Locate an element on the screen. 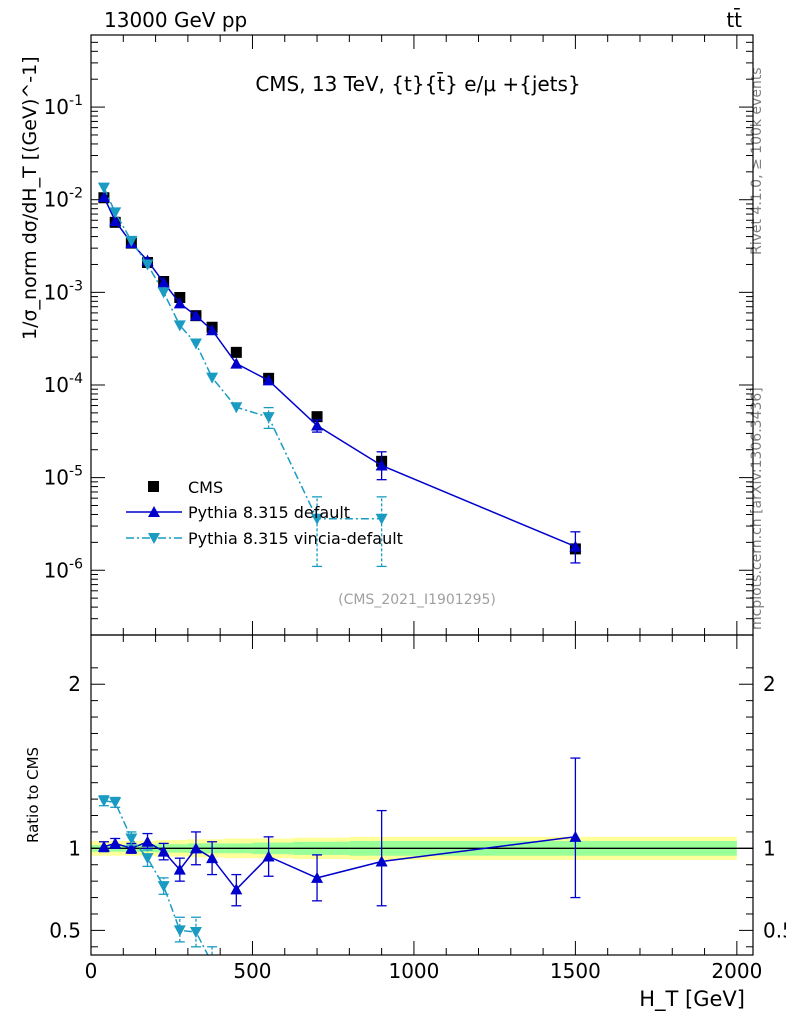  main-title: CMS, 13 TeV, {t}{t̄} e/μ +{jets} is located at coordinates (417, 83).